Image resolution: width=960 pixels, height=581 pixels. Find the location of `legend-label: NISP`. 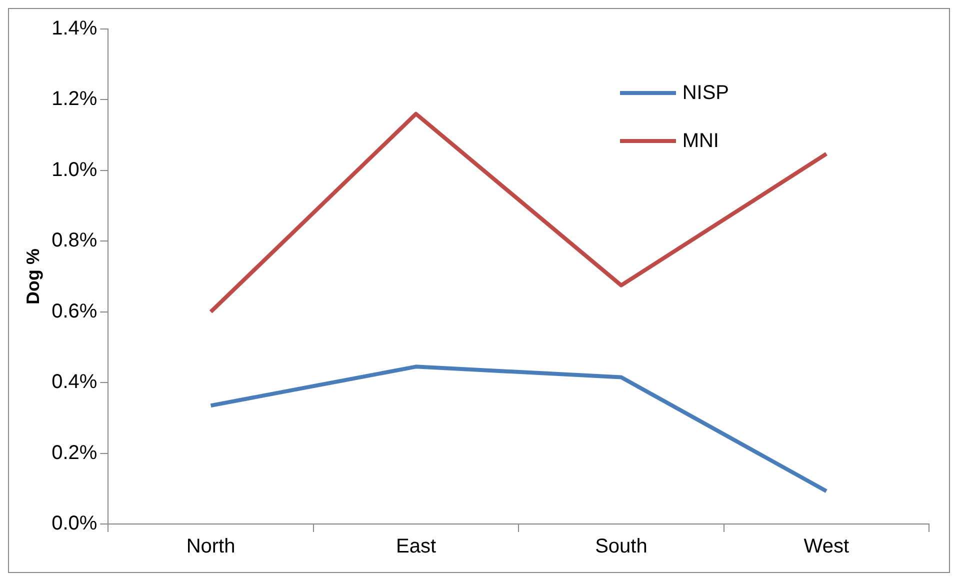

legend-label: NISP is located at coordinates (705, 93).